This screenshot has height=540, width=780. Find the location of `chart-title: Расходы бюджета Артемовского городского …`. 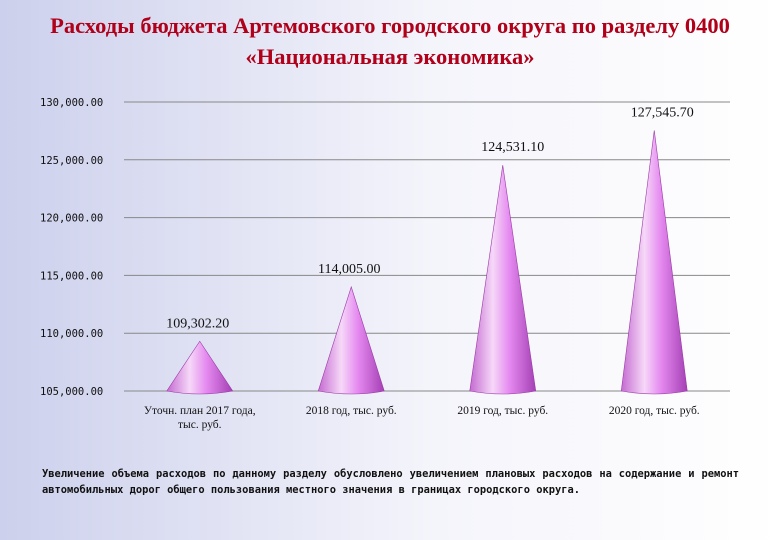

chart-title: Расходы бюджета Артемовского городского … is located at coordinates (390, 41).